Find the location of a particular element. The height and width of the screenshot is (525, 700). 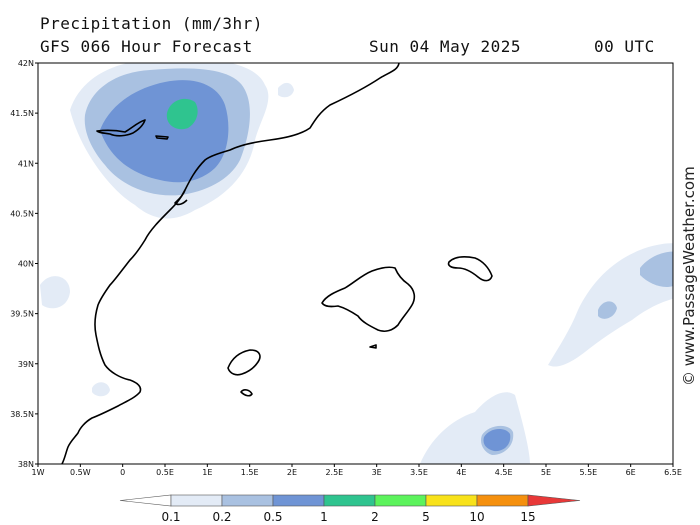

lat-tick-label: 40N is located at coordinates (26, 264).